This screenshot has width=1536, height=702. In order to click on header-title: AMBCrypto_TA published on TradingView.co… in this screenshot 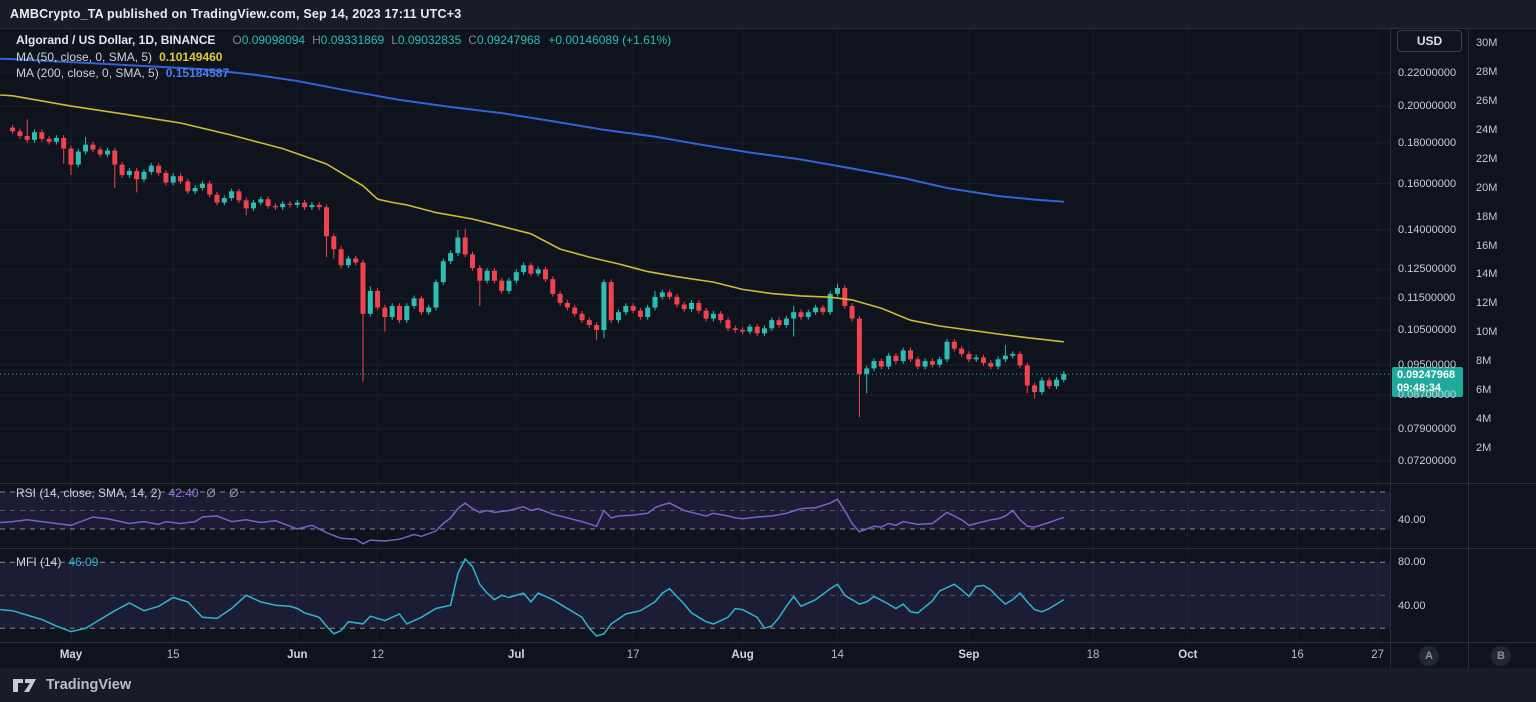, I will do `click(236, 14)`.